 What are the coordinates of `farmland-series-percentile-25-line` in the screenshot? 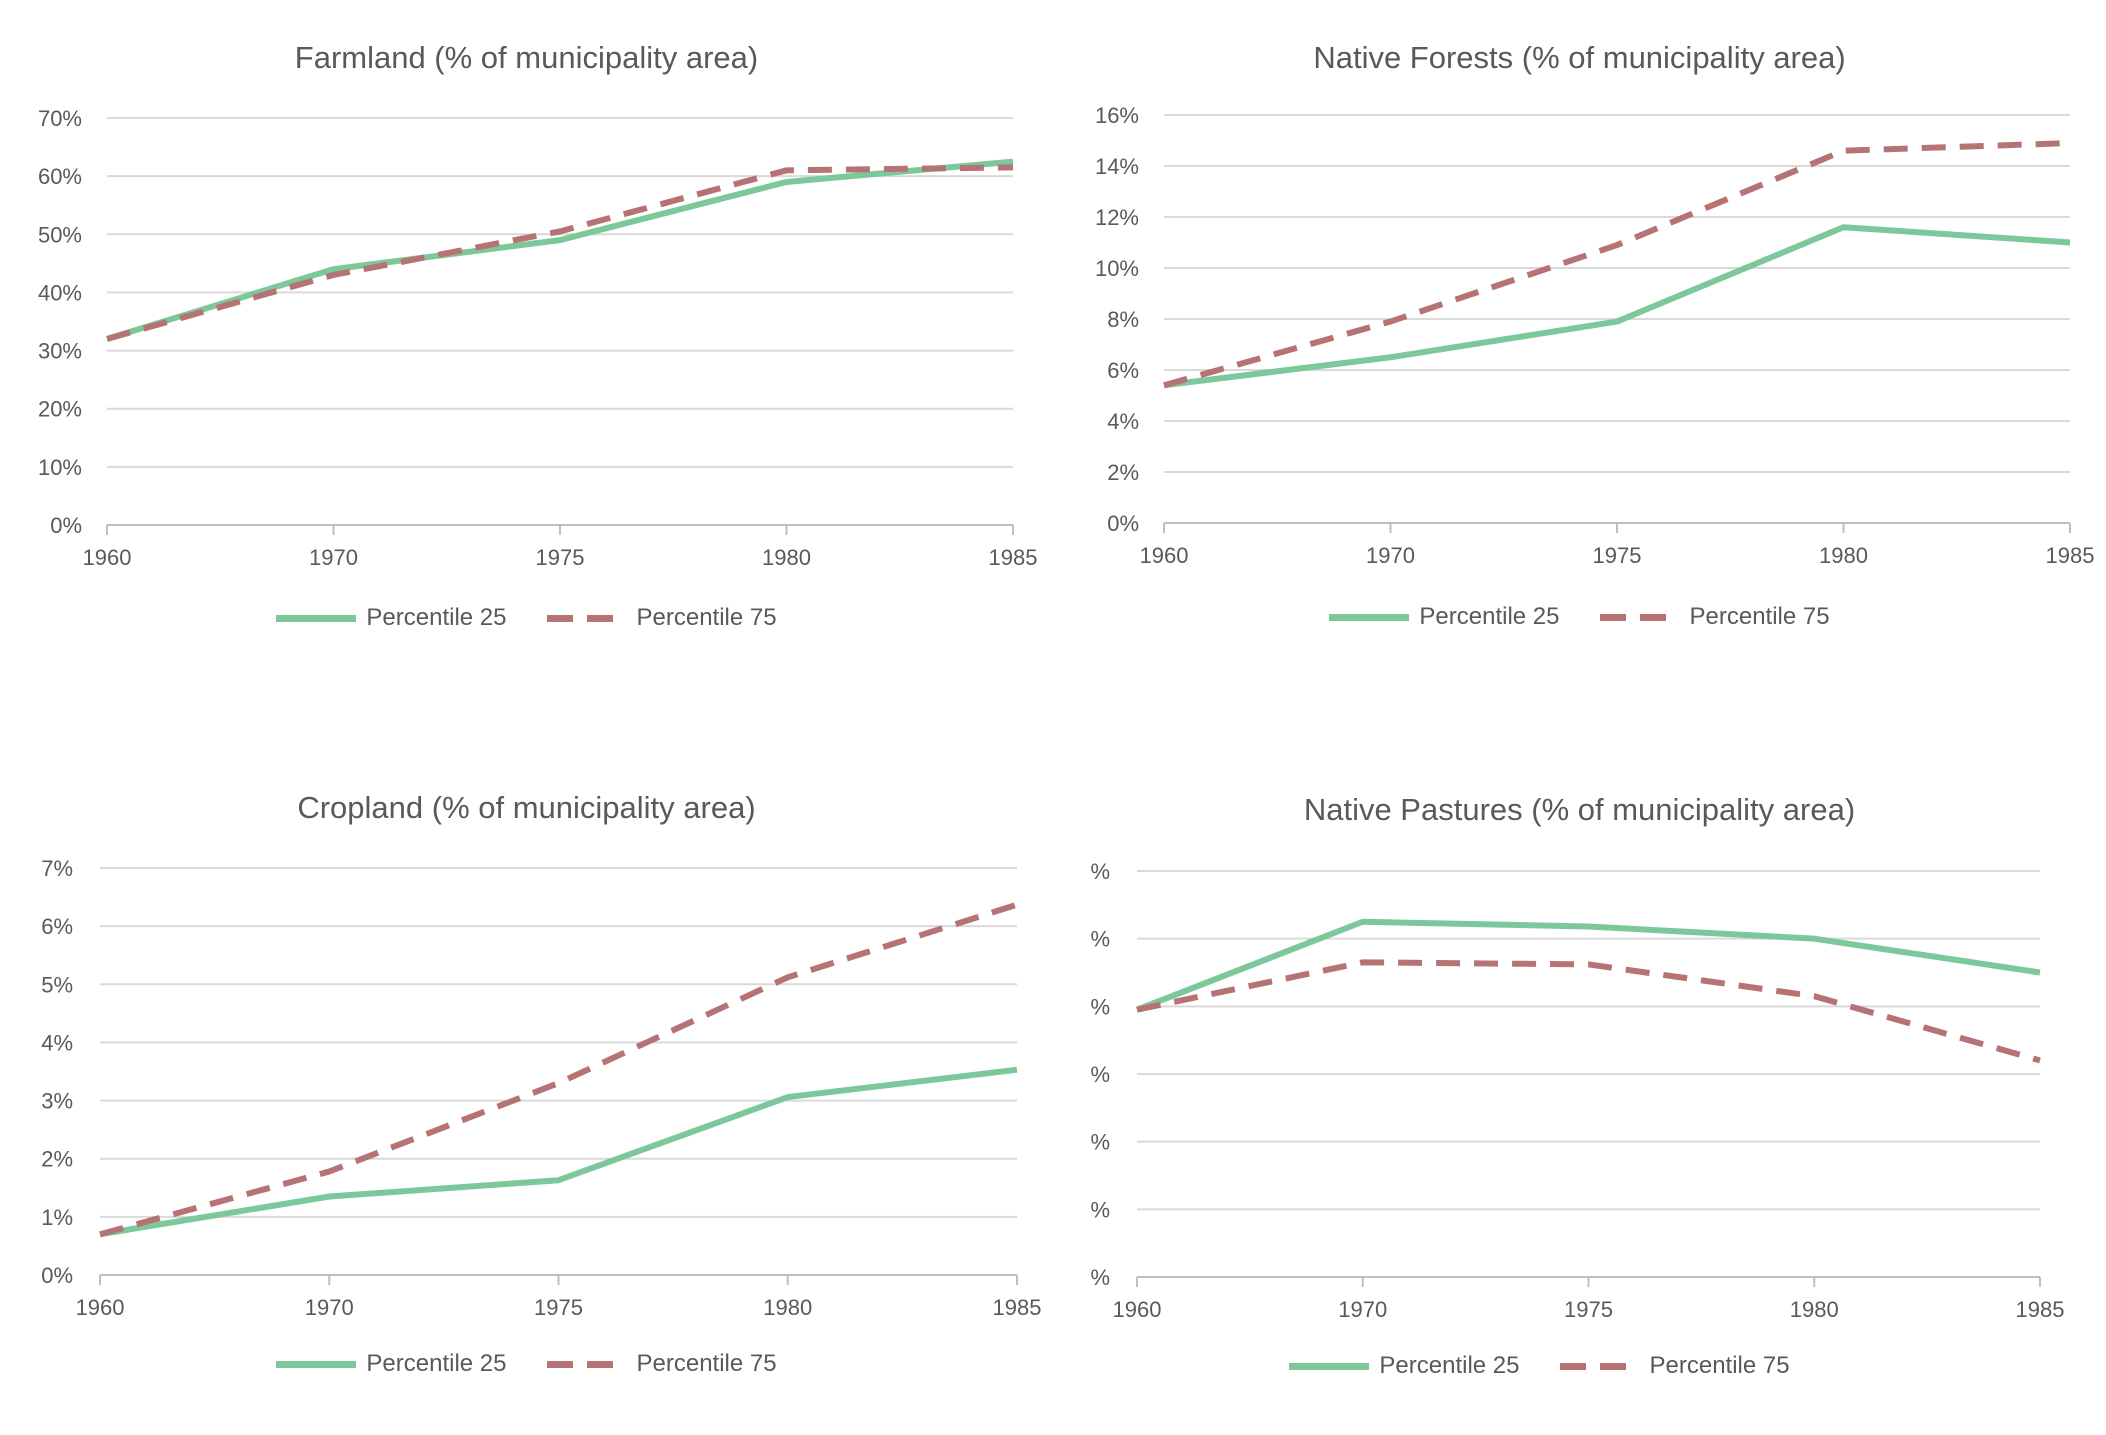 It's located at (560, 250).